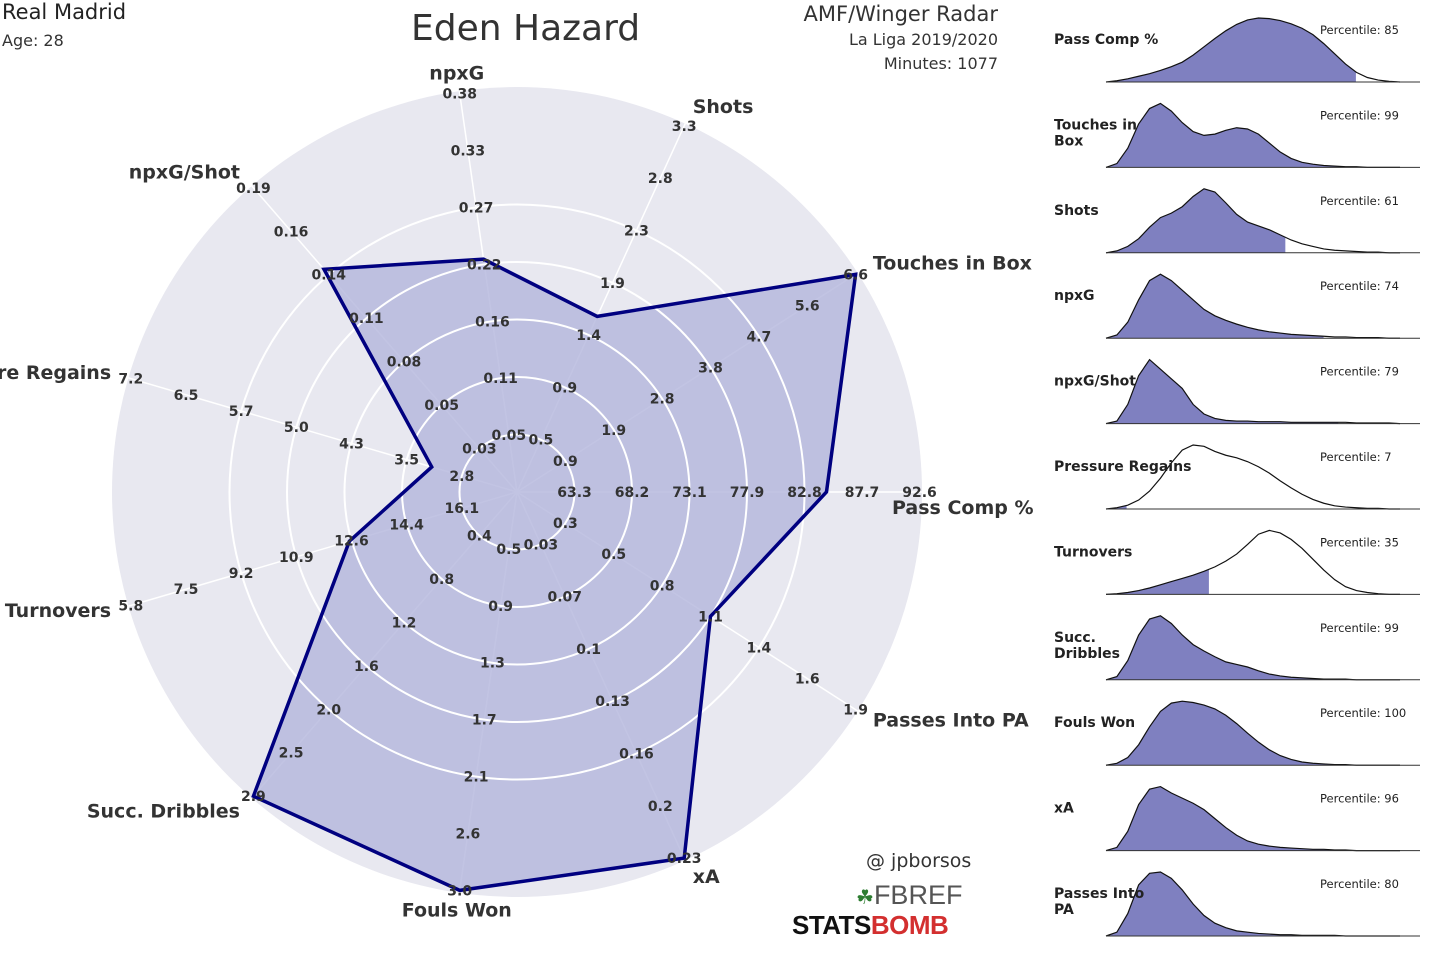 This screenshot has width=1429, height=954. Describe the element at coordinates (467, 834) in the screenshot. I see `radar-tick-label: 2.6` at that location.